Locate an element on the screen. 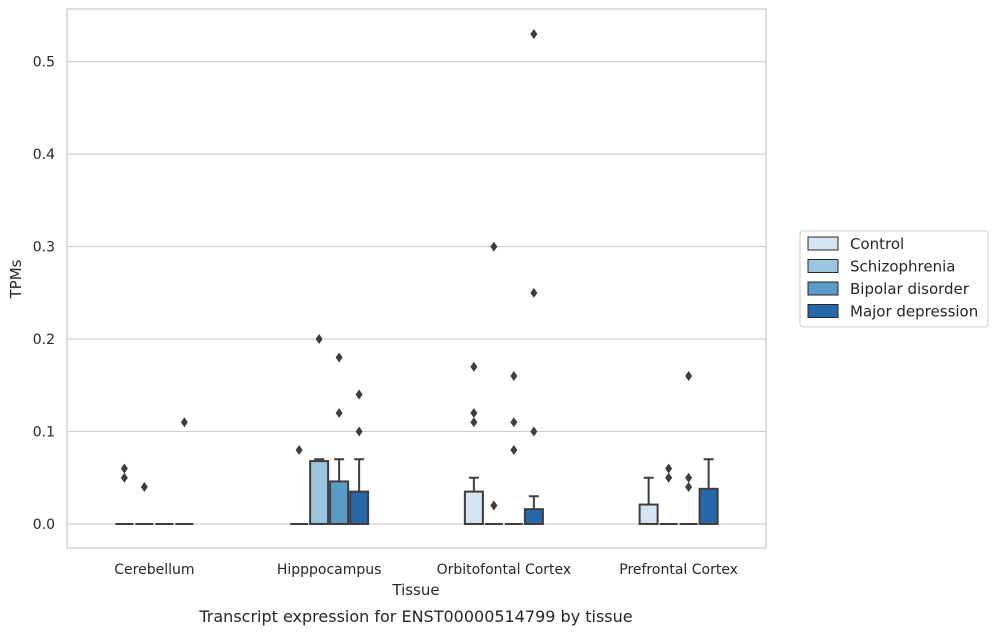 The width and height of the screenshot is (997, 634). x-tick-label: Cerebellum is located at coordinates (154, 570).